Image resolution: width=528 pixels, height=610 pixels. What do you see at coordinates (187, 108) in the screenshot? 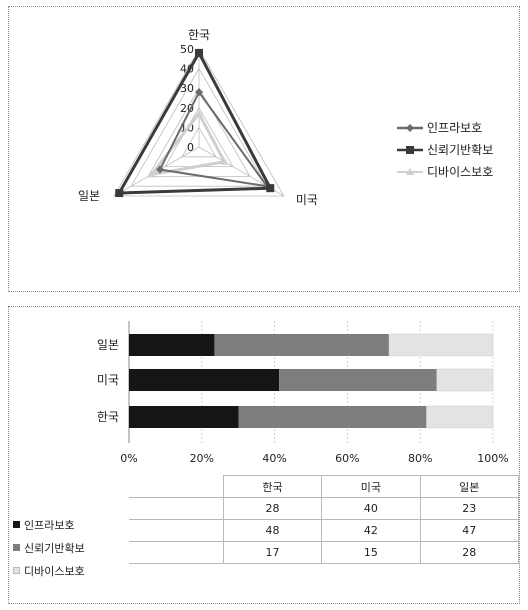
I see `radar-tick-label: 20` at bounding box center [187, 108].